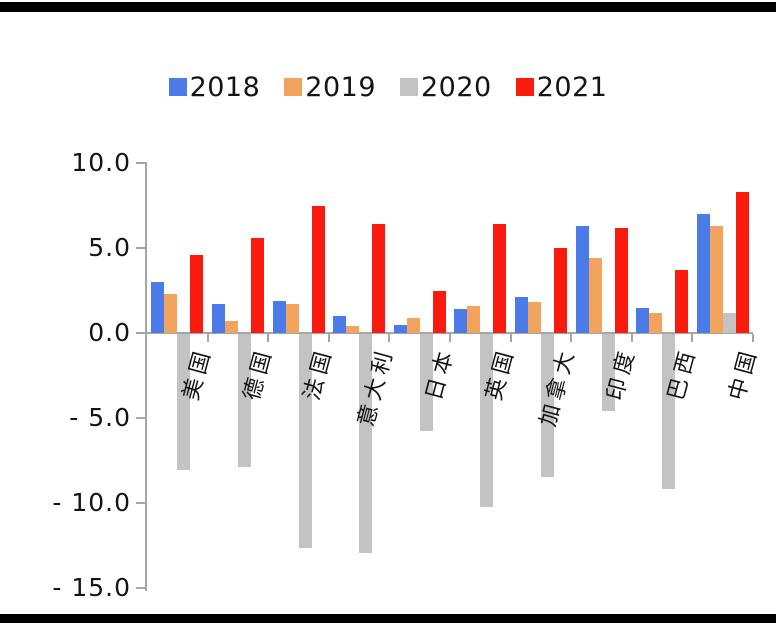  I want to click on bar-2019-意大利, so click(353, 329).